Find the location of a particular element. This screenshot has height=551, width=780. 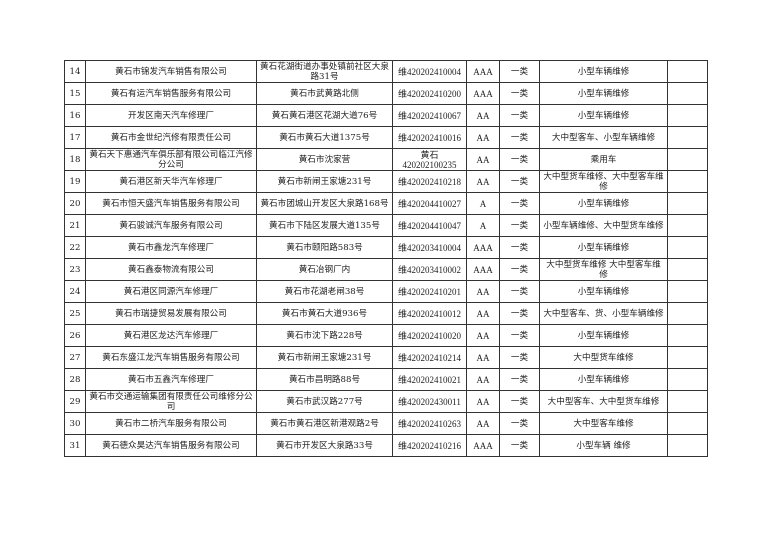

cell-address: 黄石市颐阳路583号 is located at coordinates (324, 247).